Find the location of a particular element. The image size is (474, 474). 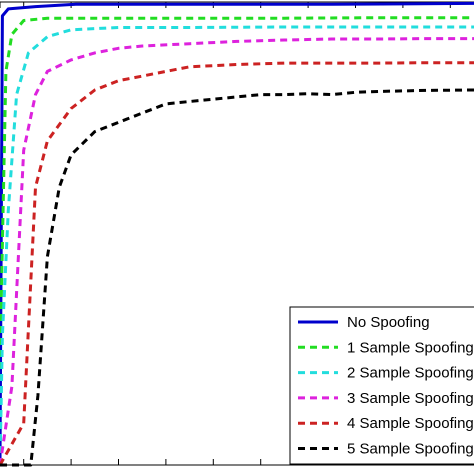

legend-label-3: 2 Sample Spoofing is located at coordinates (410, 373).